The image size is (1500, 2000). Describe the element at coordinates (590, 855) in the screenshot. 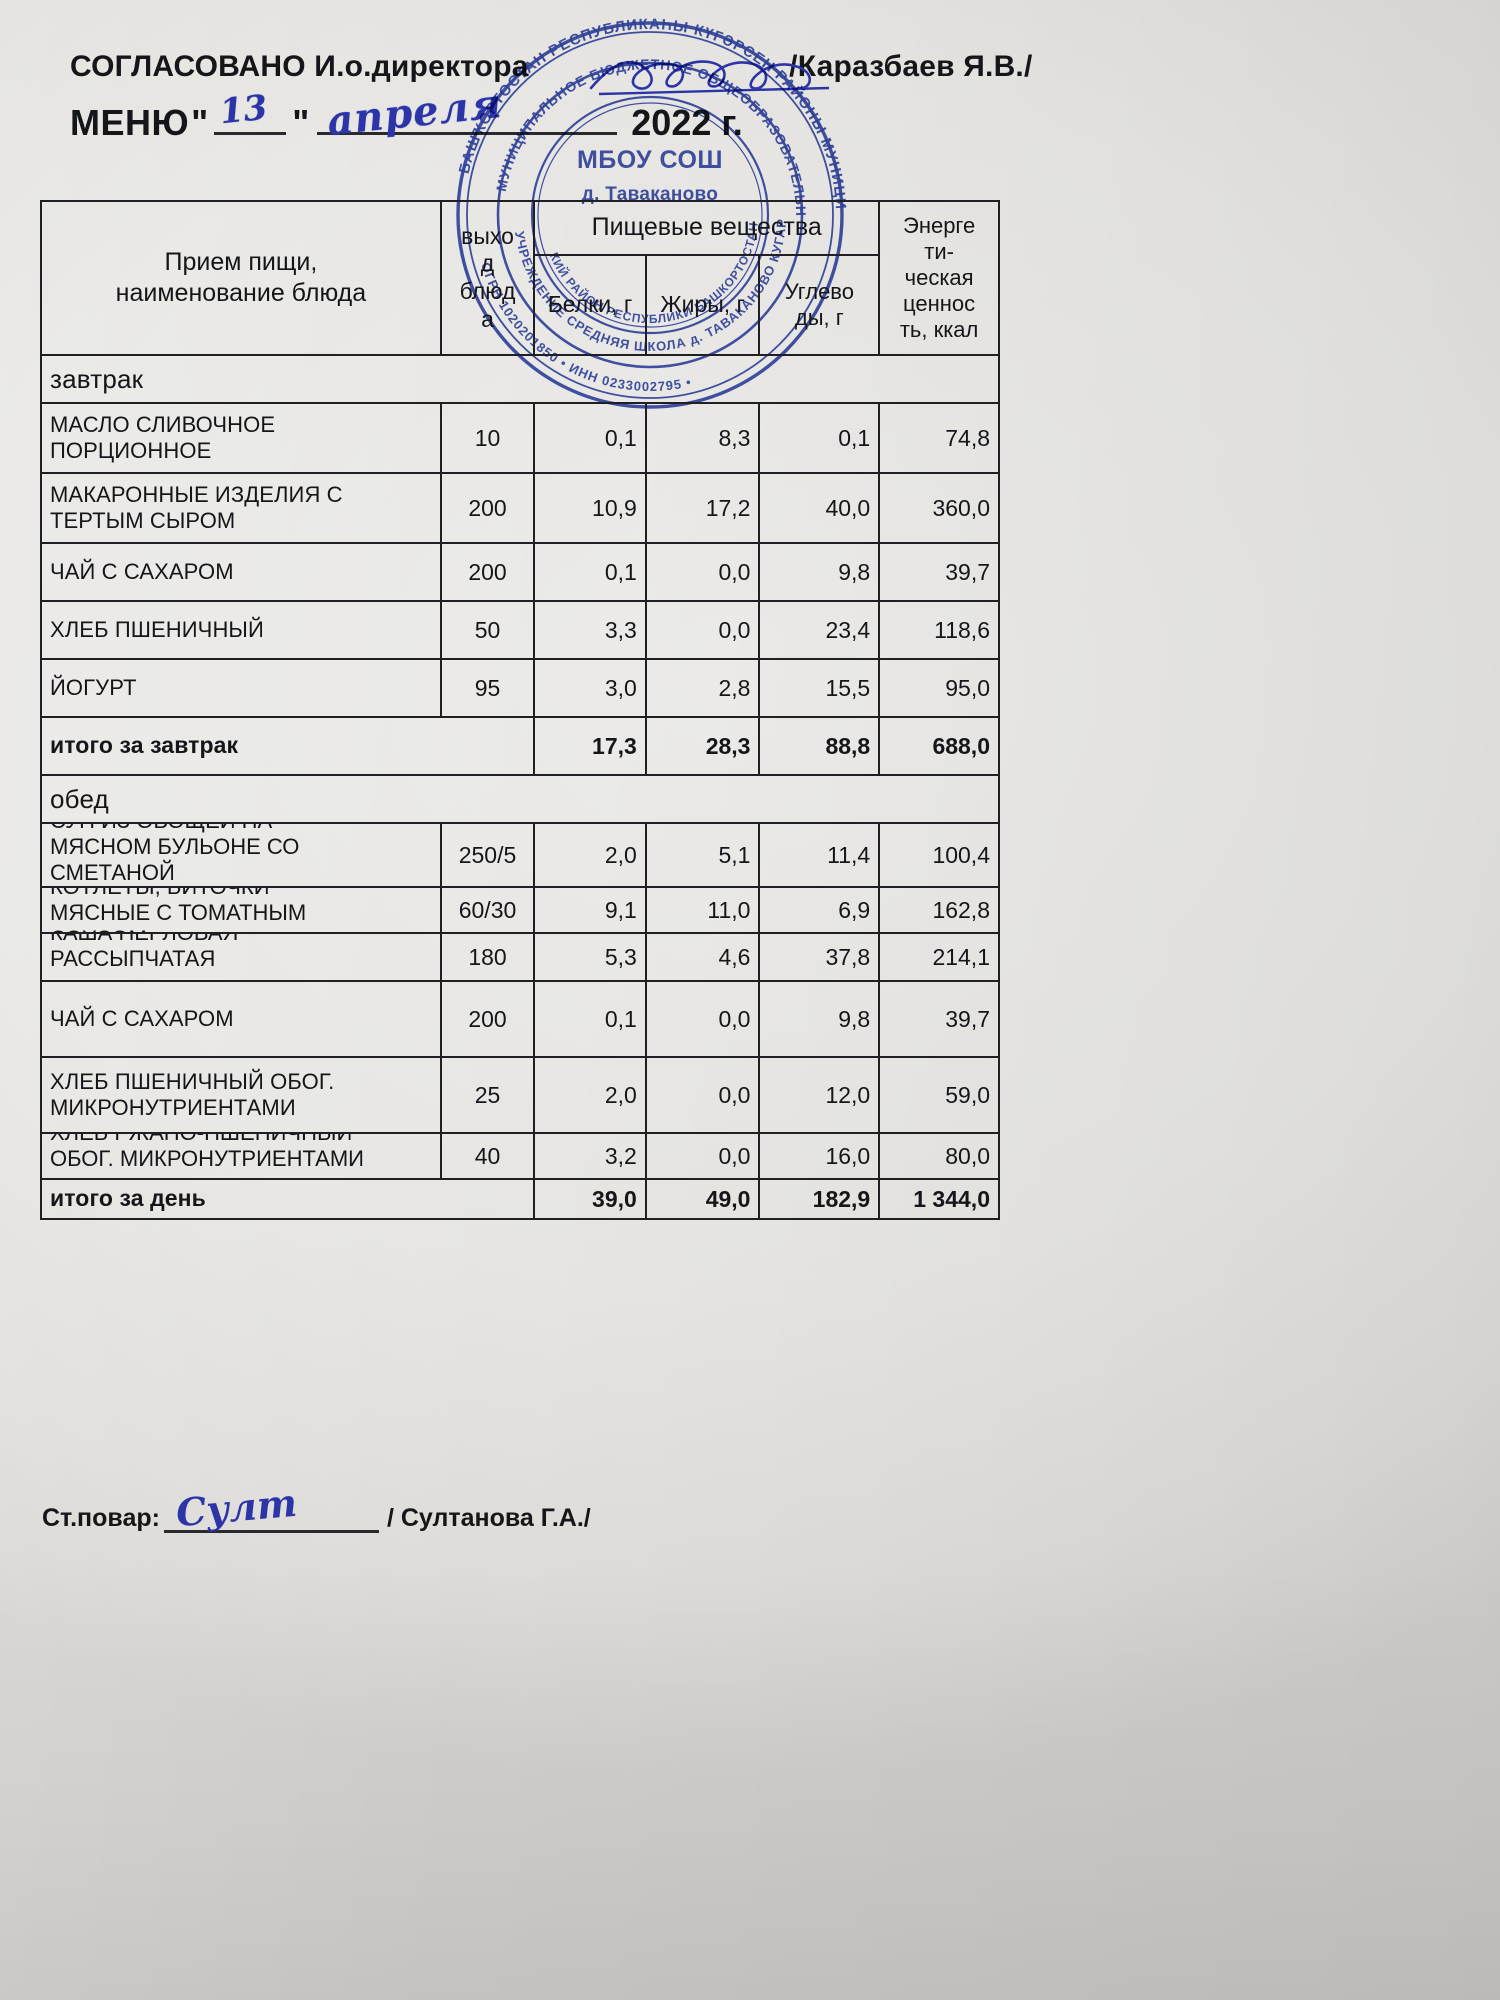

I see `dish-protein: 2,0` at that location.